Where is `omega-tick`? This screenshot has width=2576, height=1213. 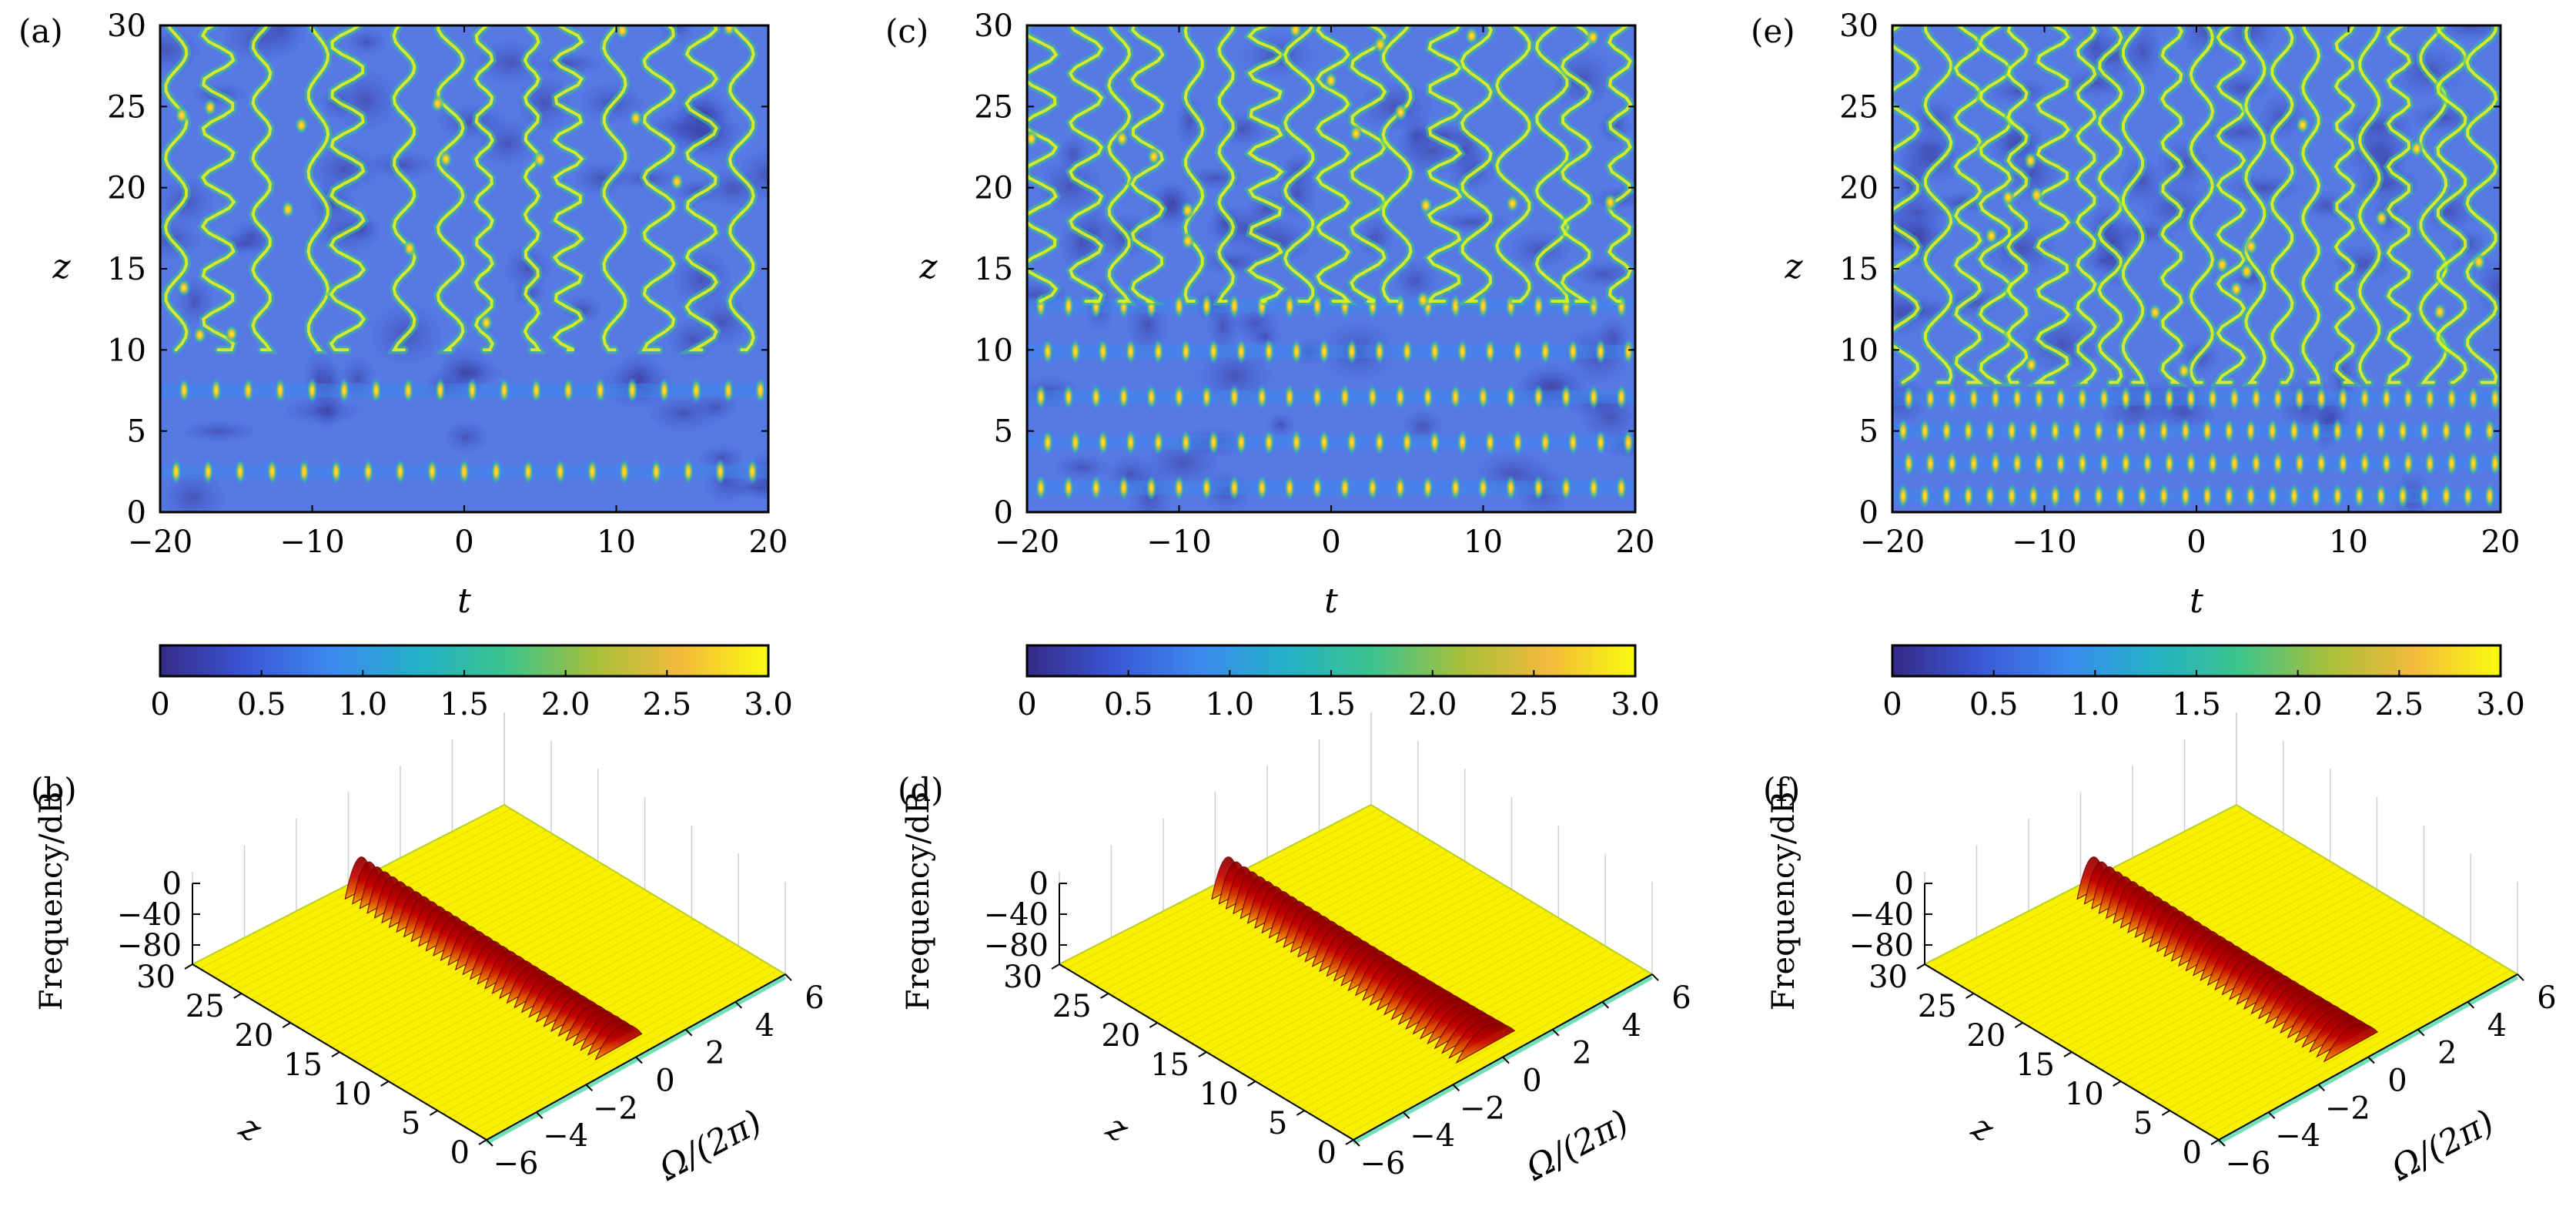 omega-tick is located at coordinates (2521, 977).